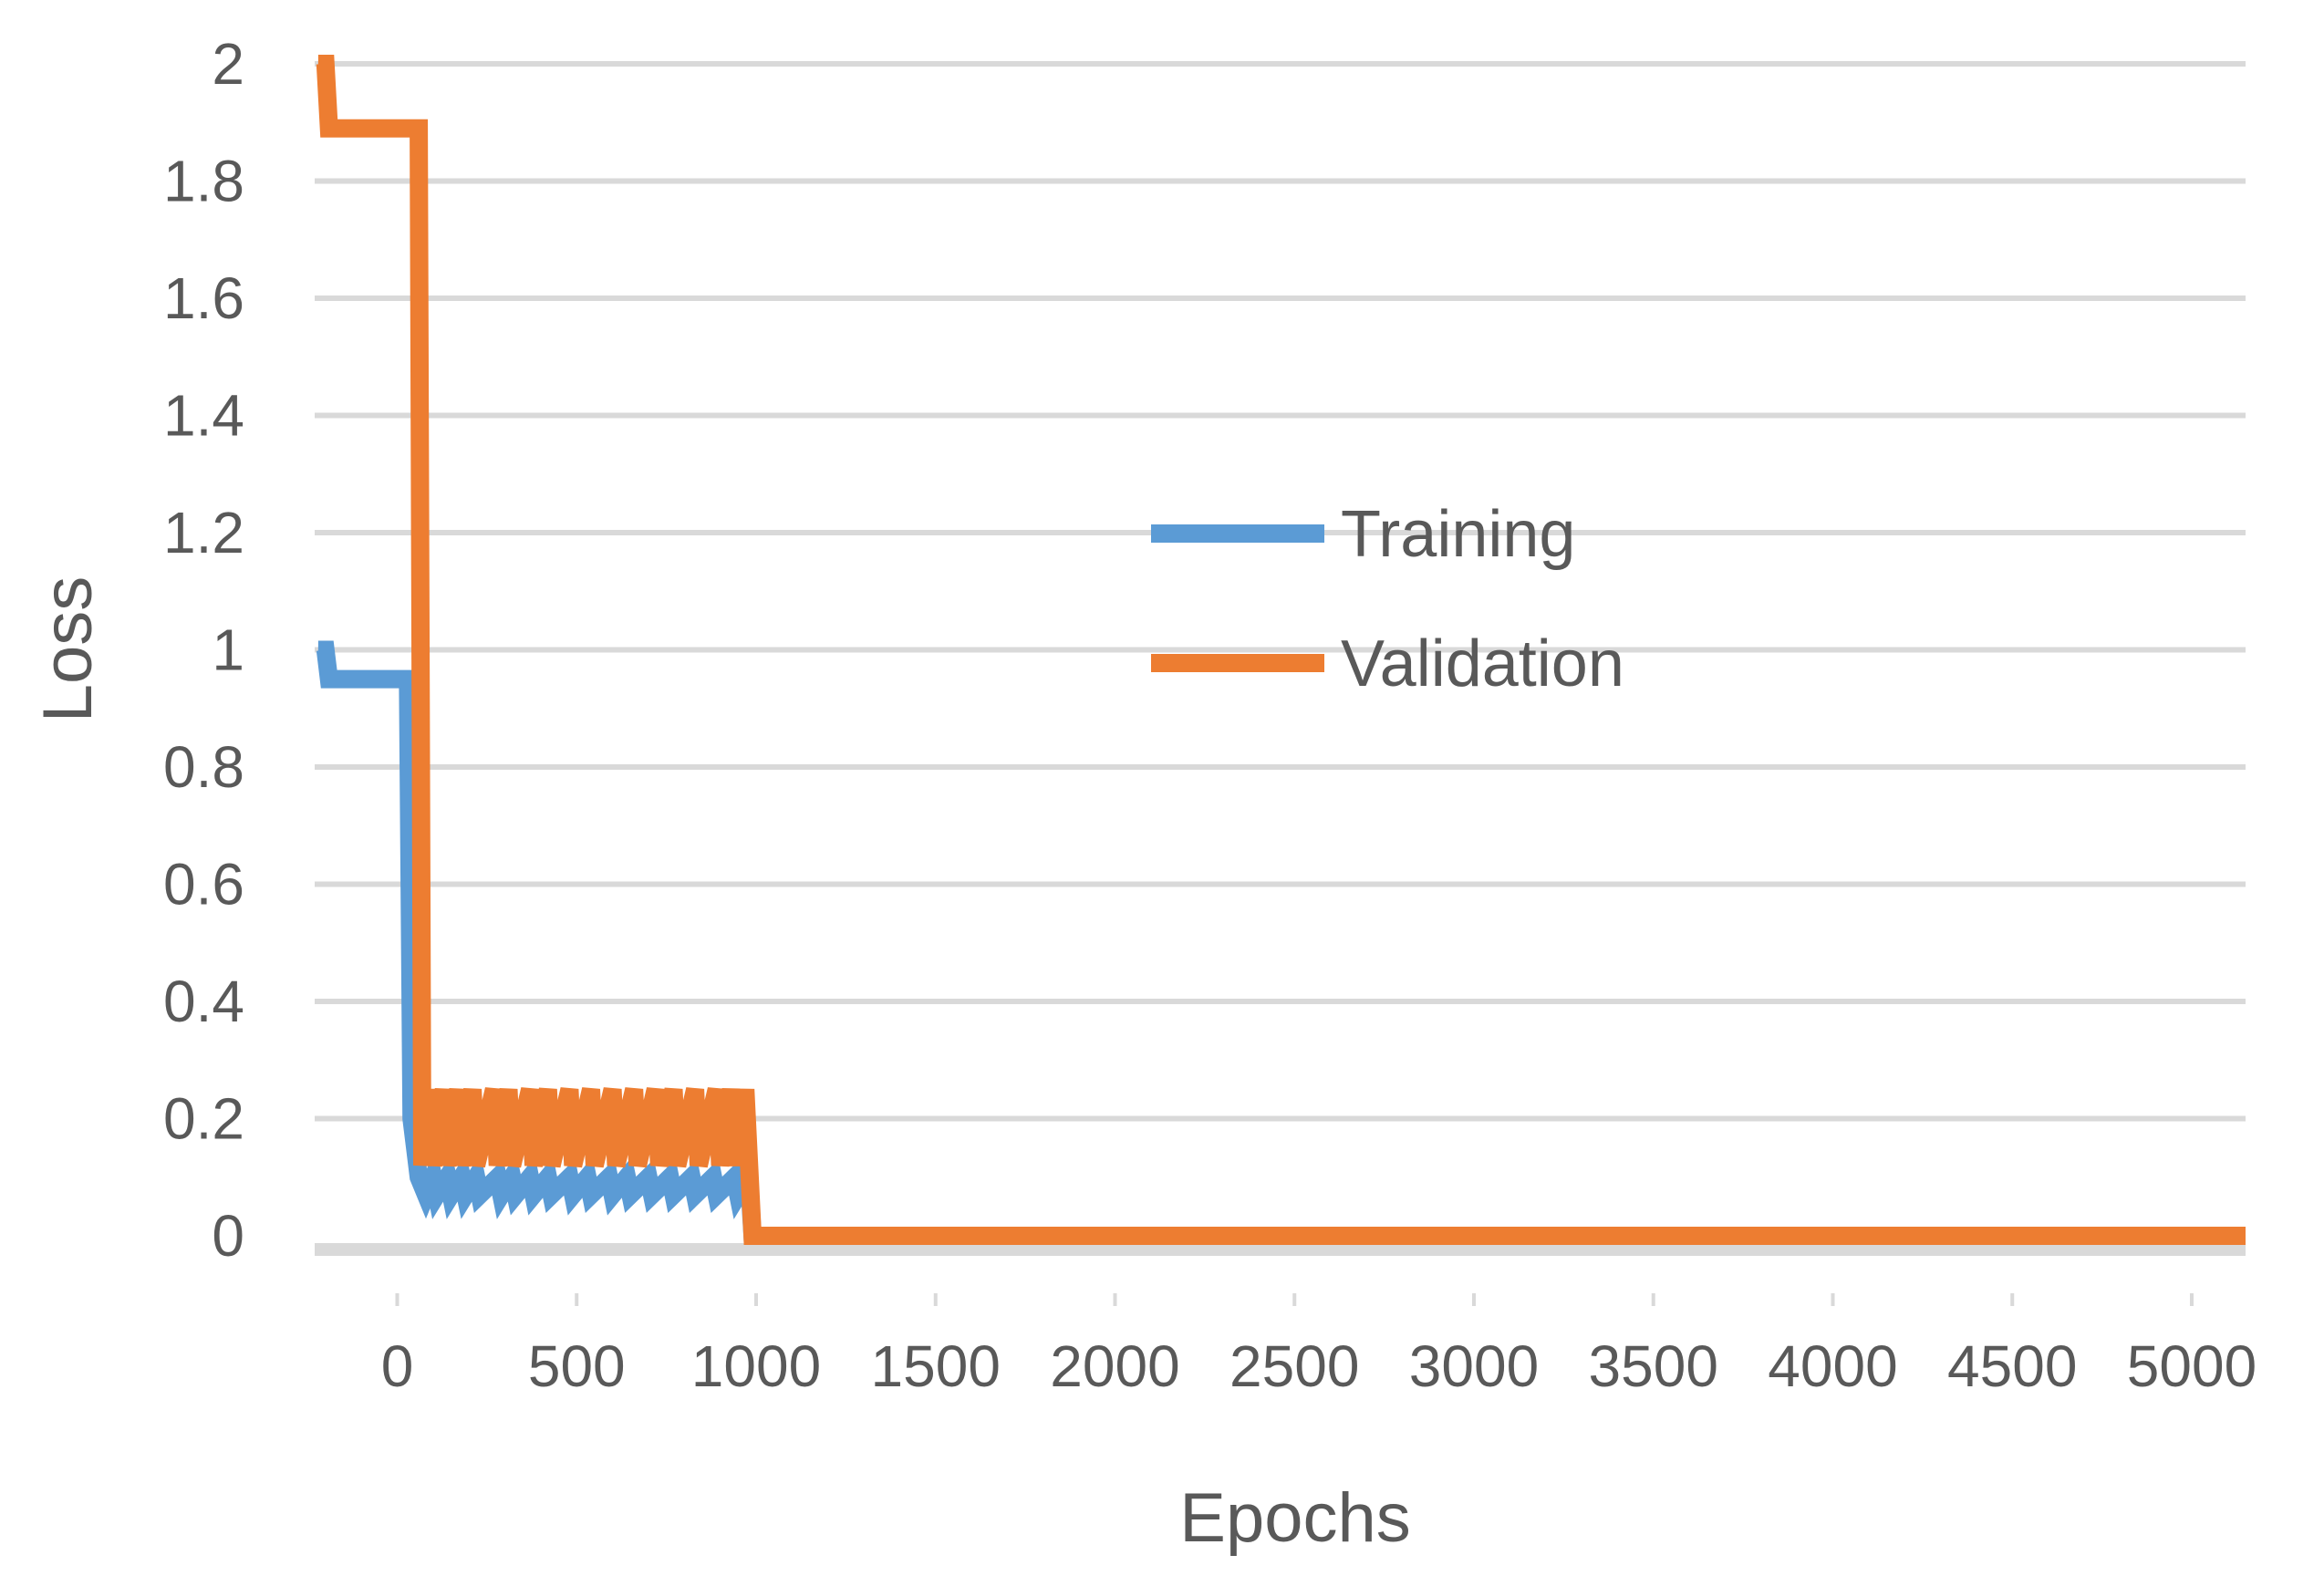 This screenshot has width=2324, height=1576. I want to click on legend-label-validation: Validation, so click(1483, 663).